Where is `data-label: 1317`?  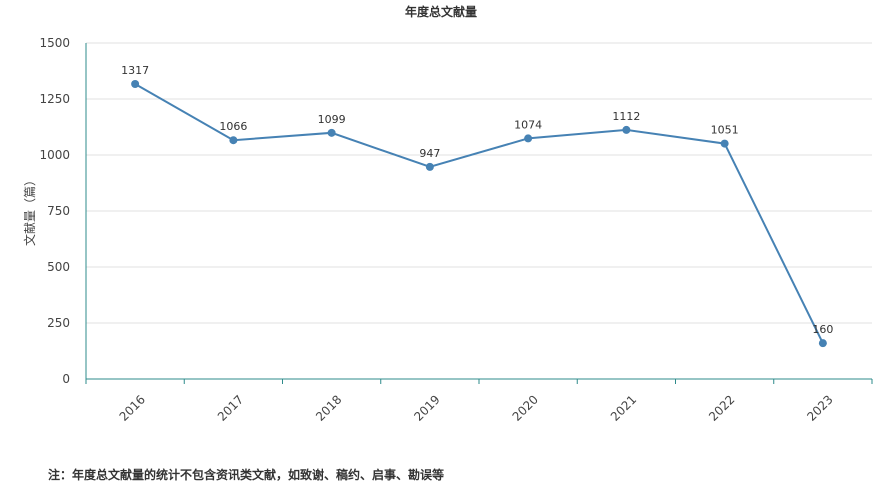 data-label: 1317 is located at coordinates (135, 70).